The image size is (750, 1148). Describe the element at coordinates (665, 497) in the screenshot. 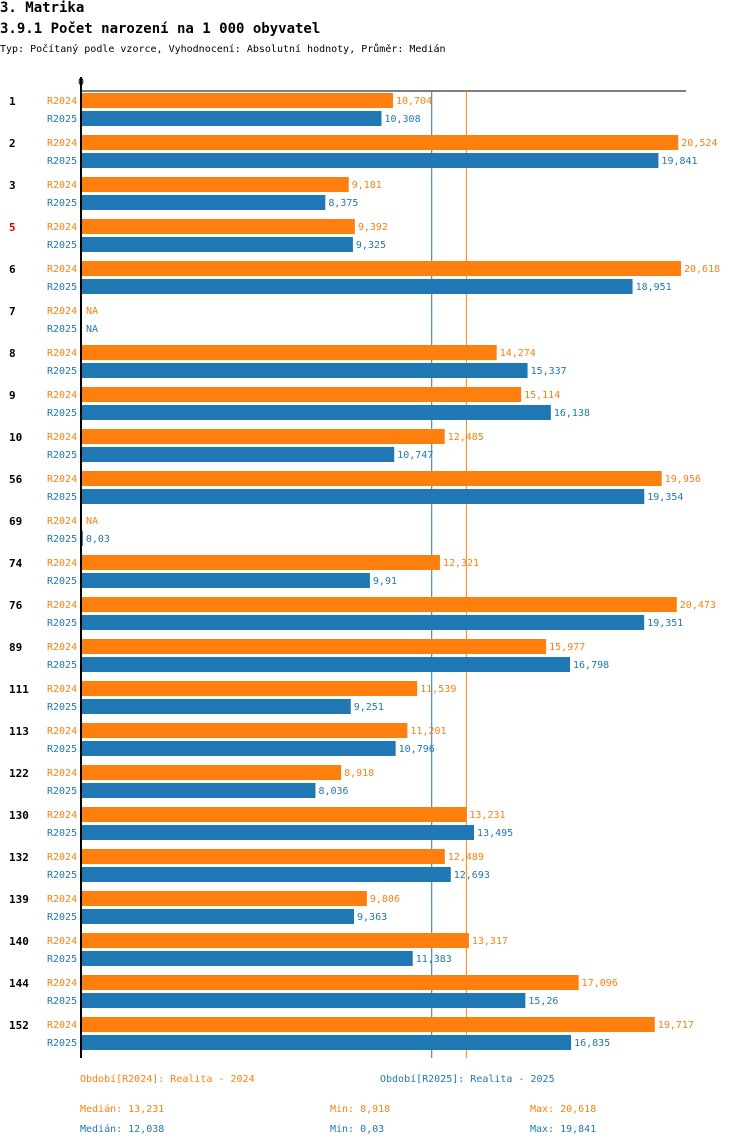

I see `data-label: 19,354` at that location.